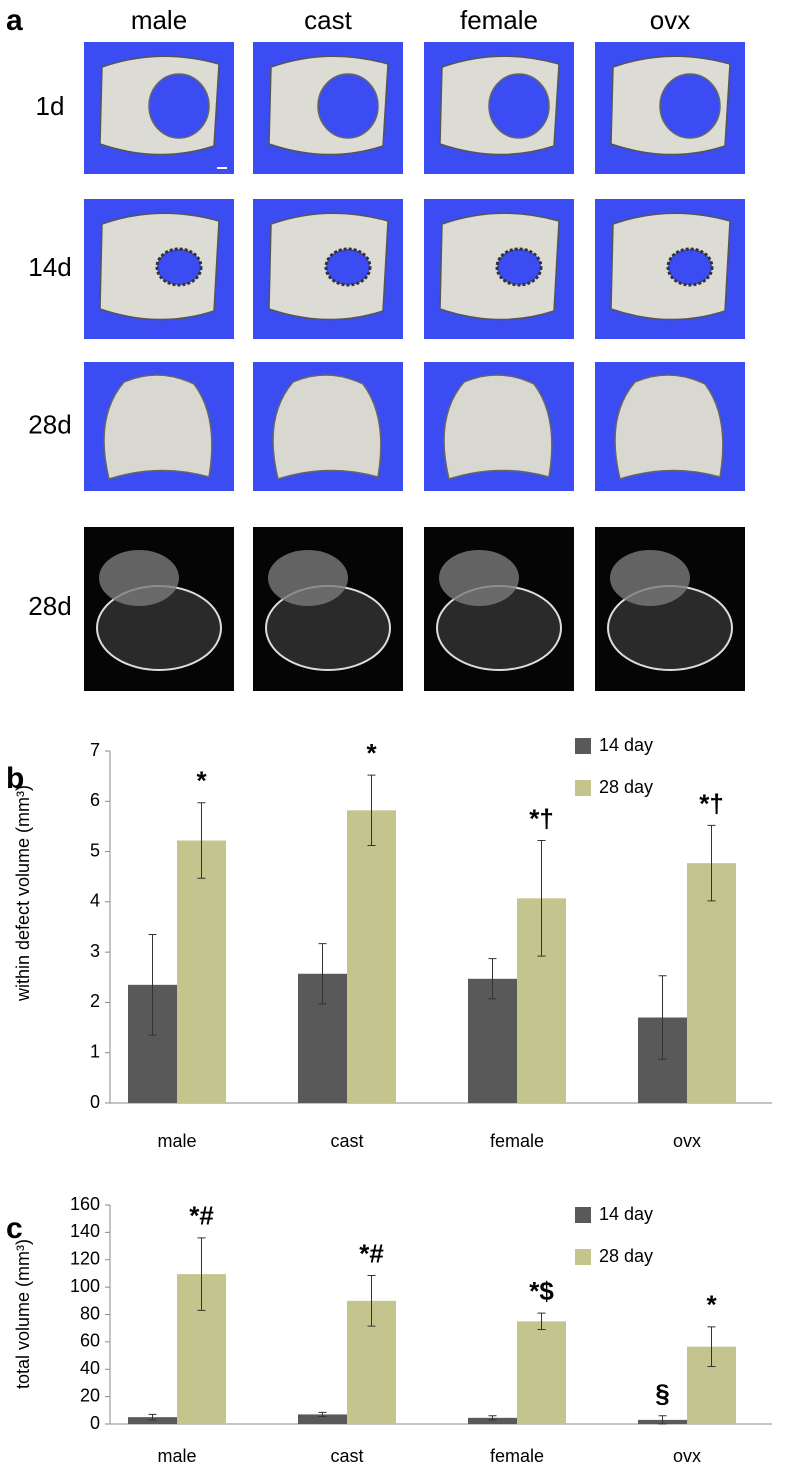  I want to click on scale-bar, so click(222, 168).